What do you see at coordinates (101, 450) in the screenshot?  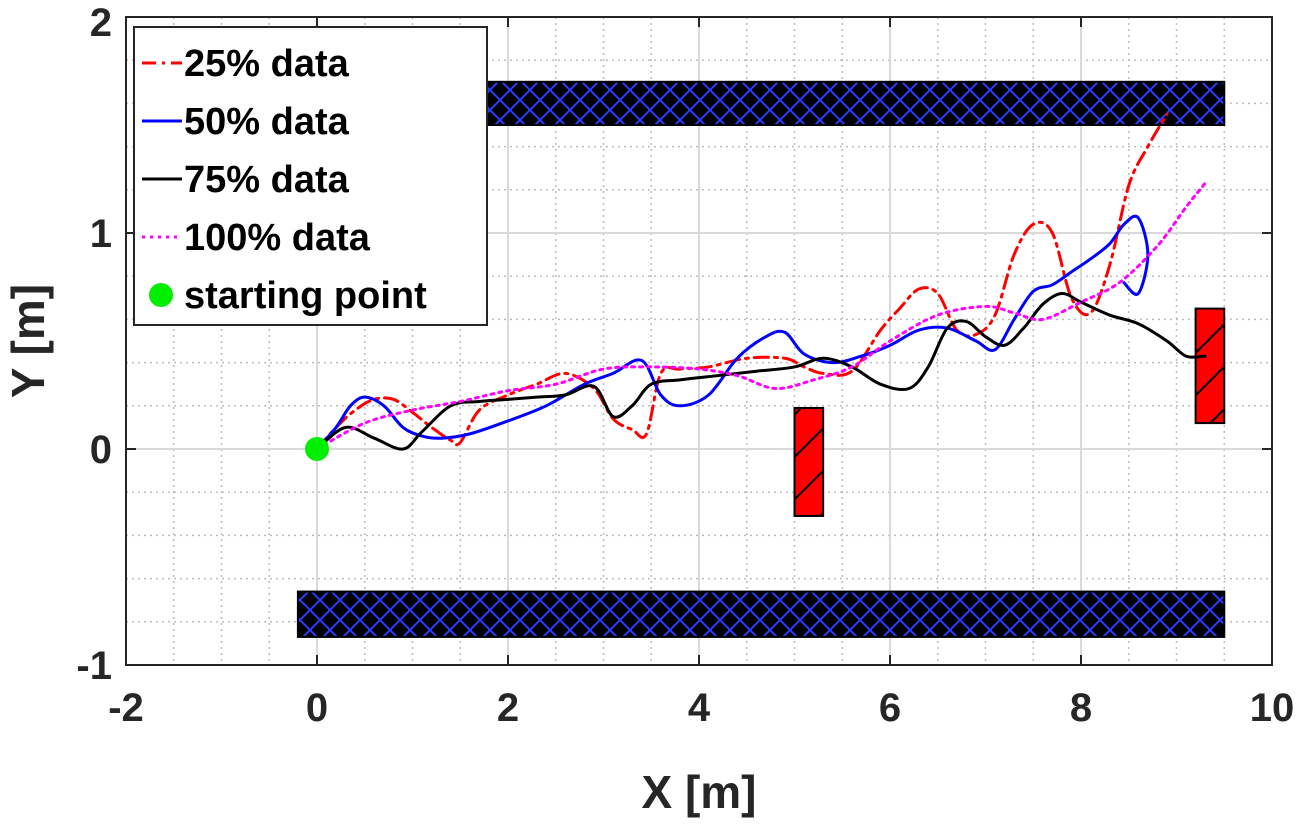 I see `y-tick-label: 0` at bounding box center [101, 450].